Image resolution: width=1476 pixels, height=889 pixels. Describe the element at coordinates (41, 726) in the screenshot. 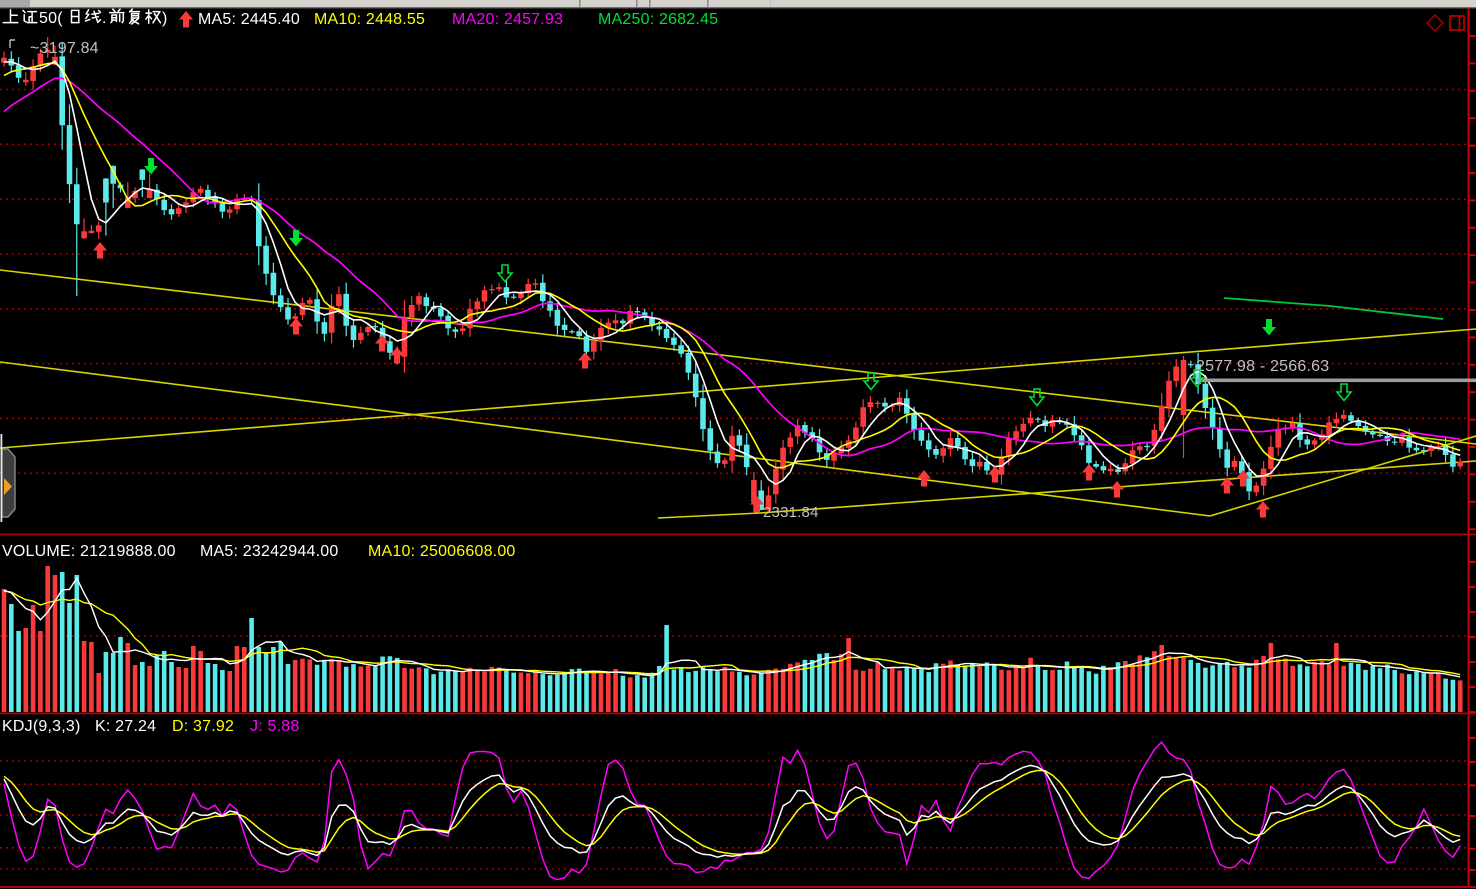

I see `svg-text: KDJ(9,3,3)` at that location.